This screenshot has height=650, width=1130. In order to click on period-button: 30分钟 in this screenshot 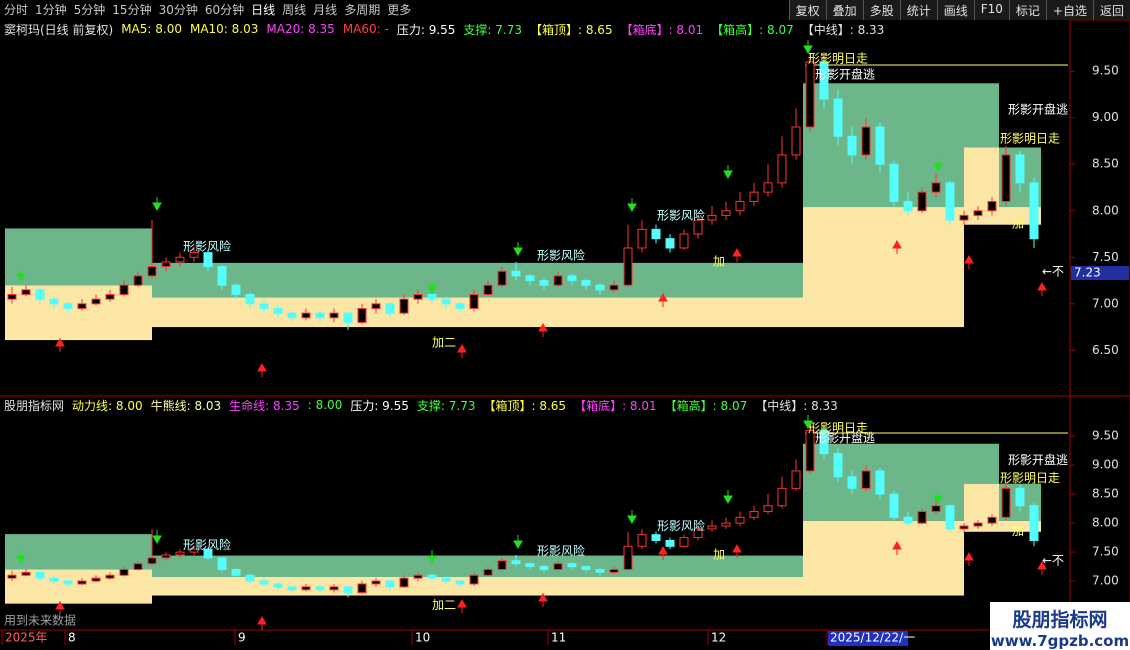, I will do `click(178, 9)`.